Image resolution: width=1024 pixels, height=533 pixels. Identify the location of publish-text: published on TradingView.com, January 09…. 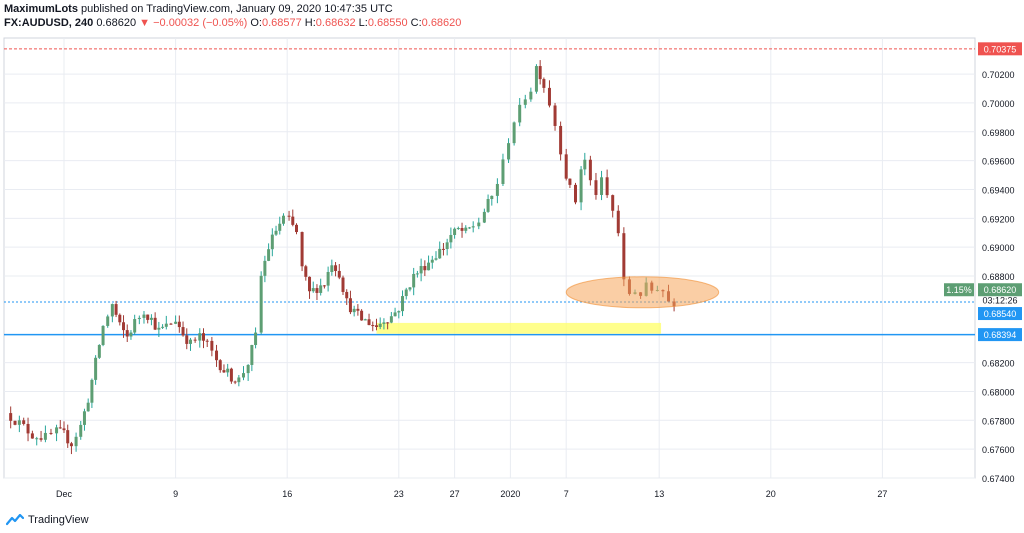
(237, 9).